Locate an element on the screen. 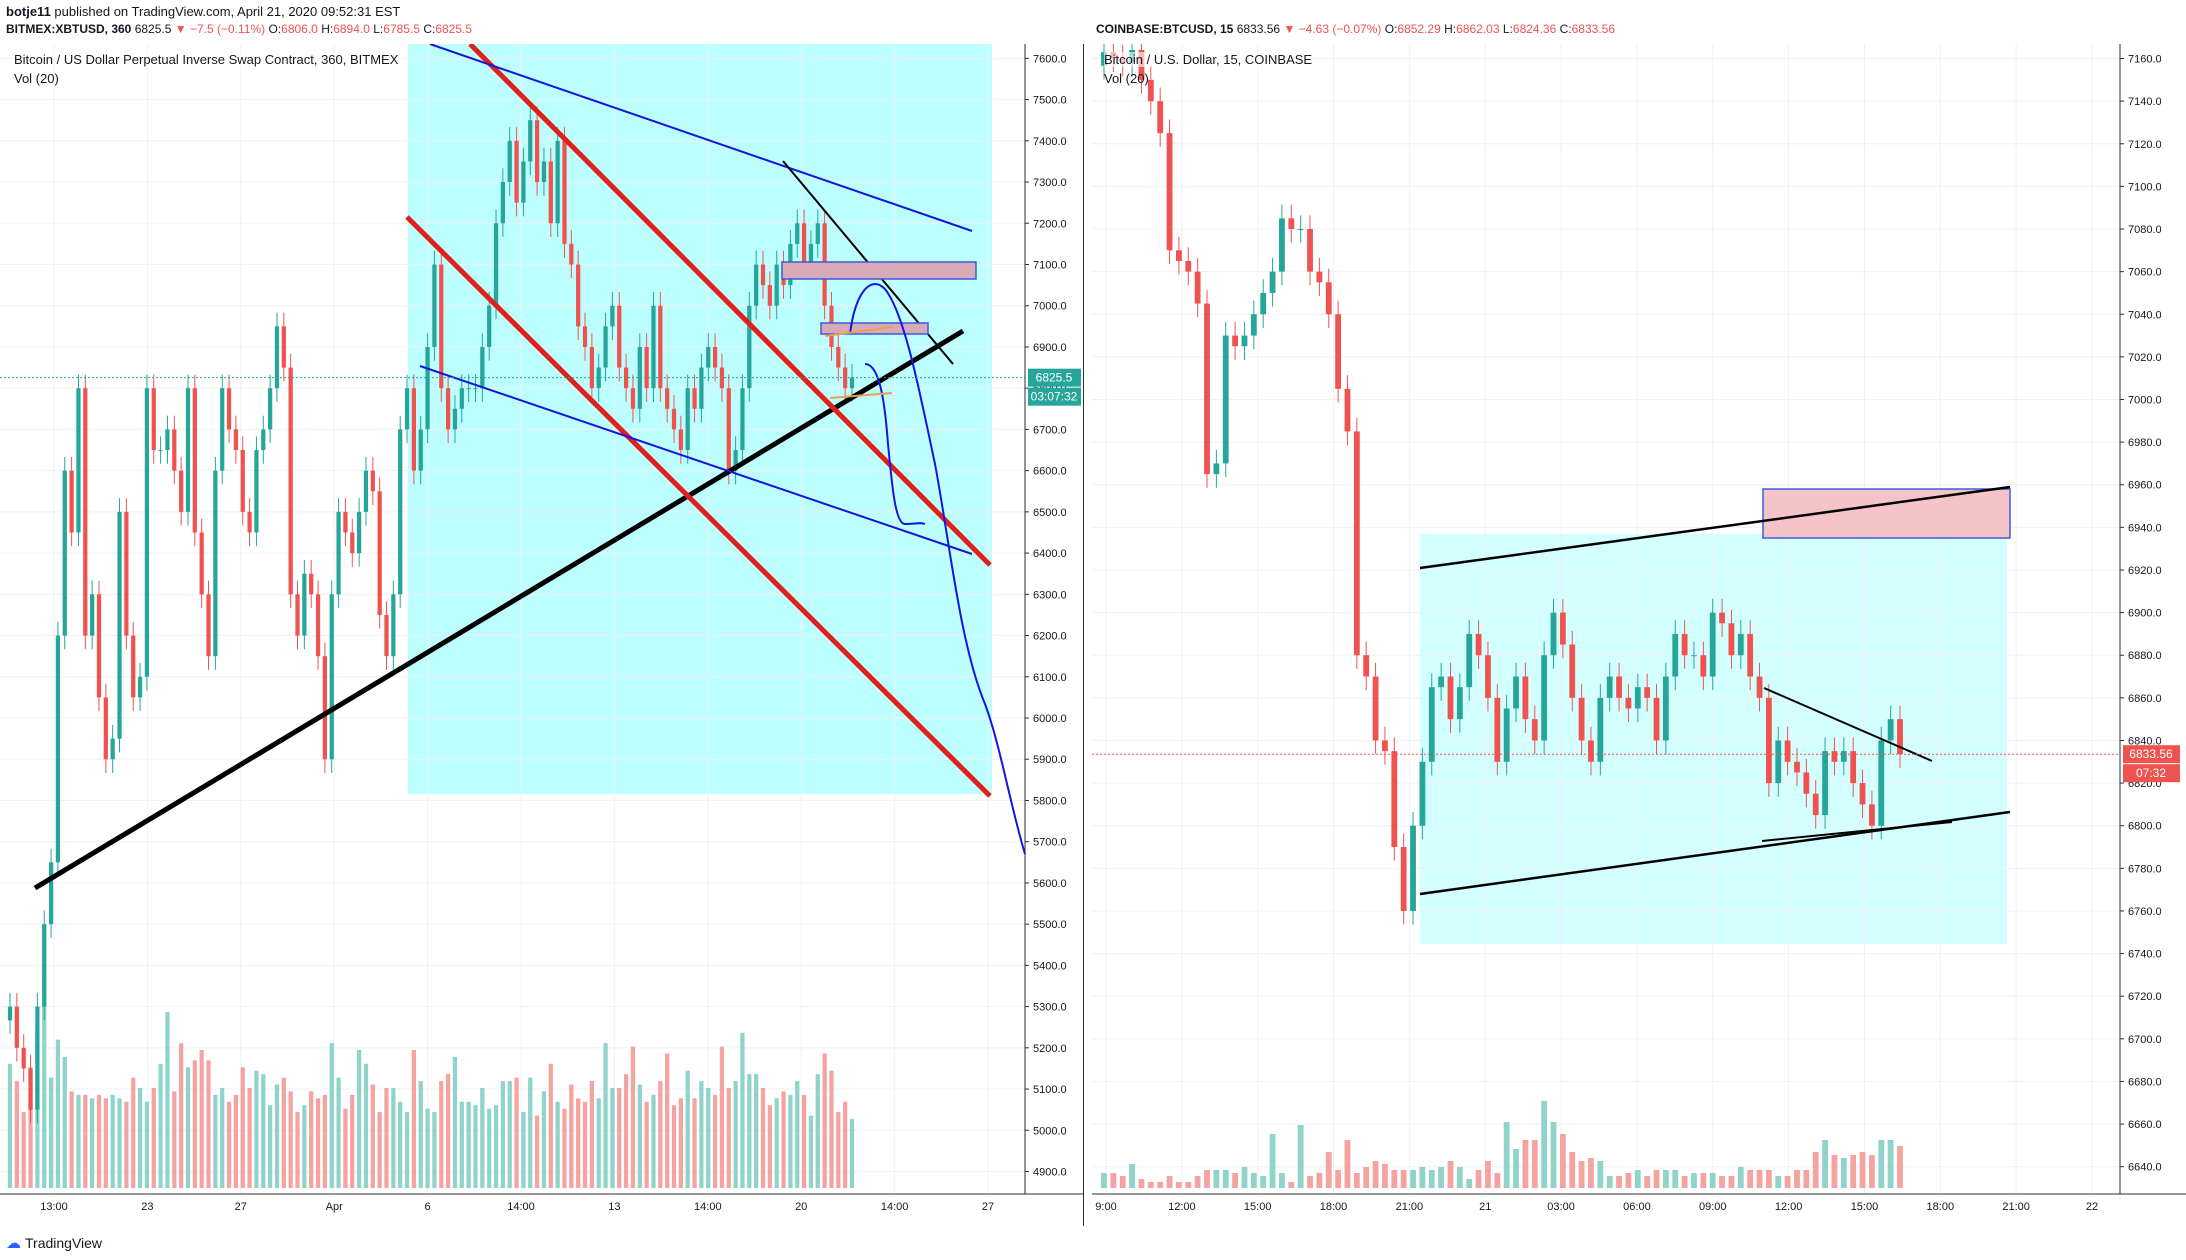 The width and height of the screenshot is (2186, 1260). channel-highlight-zone-right is located at coordinates (1713, 739).